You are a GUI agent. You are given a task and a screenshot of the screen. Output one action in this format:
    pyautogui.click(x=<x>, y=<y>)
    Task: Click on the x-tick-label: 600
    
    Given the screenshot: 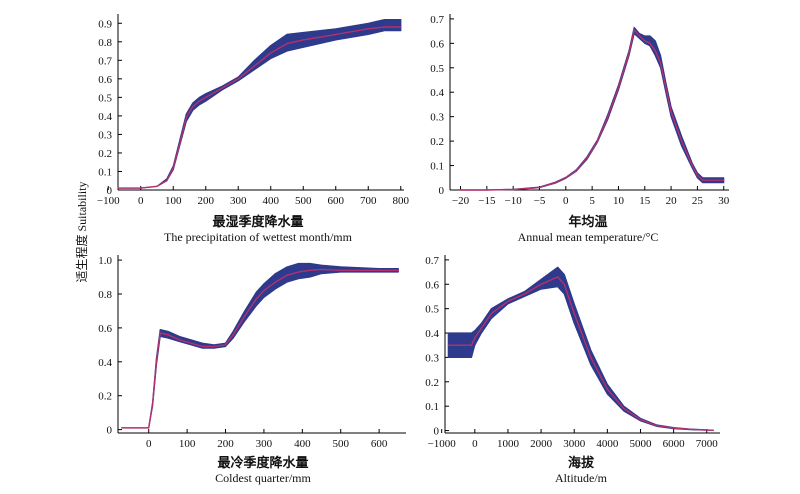 What is the action you would take?
    pyautogui.click(x=379, y=444)
    